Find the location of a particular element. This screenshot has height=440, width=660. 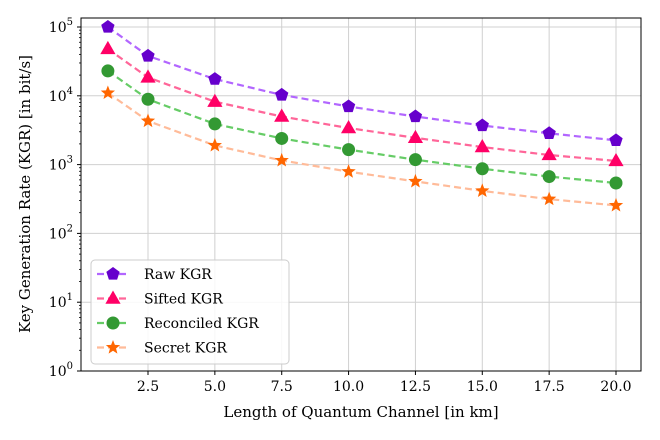

y-tick-label: 10³ is located at coordinates (61, 164).